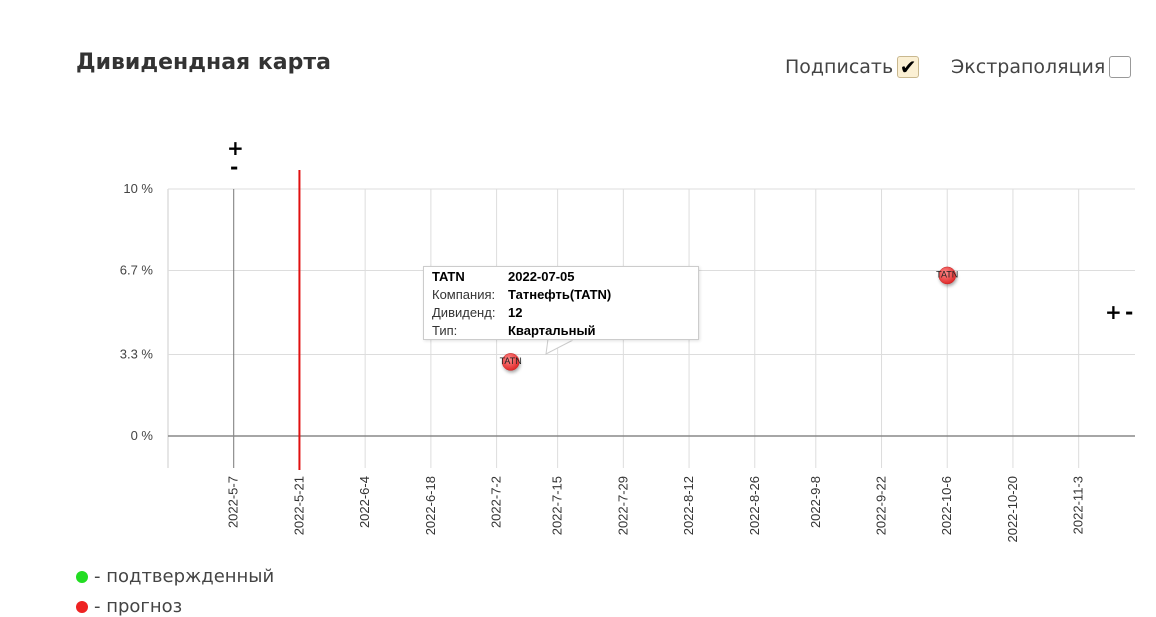 The width and height of the screenshot is (1156, 617). I want to click on legend-confirmed: - подтвержденный, so click(175, 576).